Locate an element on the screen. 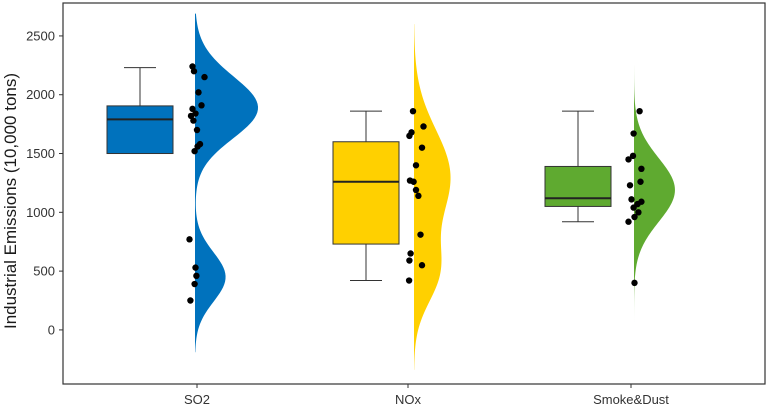  x-tick-label: Smoke&Dust is located at coordinates (631, 399).